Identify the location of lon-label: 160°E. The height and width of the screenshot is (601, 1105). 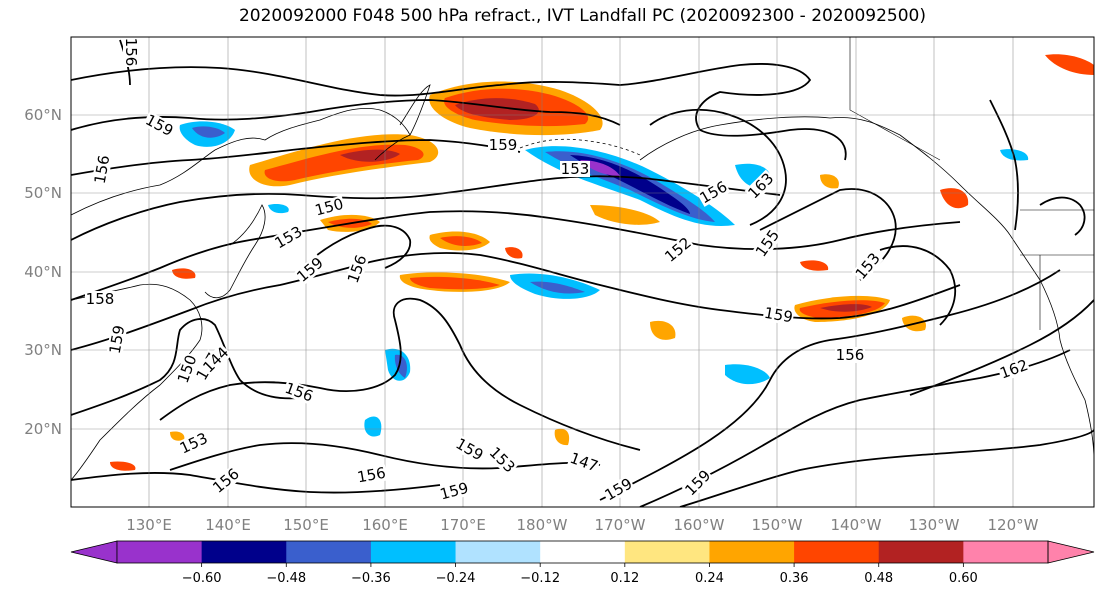
(385, 523).